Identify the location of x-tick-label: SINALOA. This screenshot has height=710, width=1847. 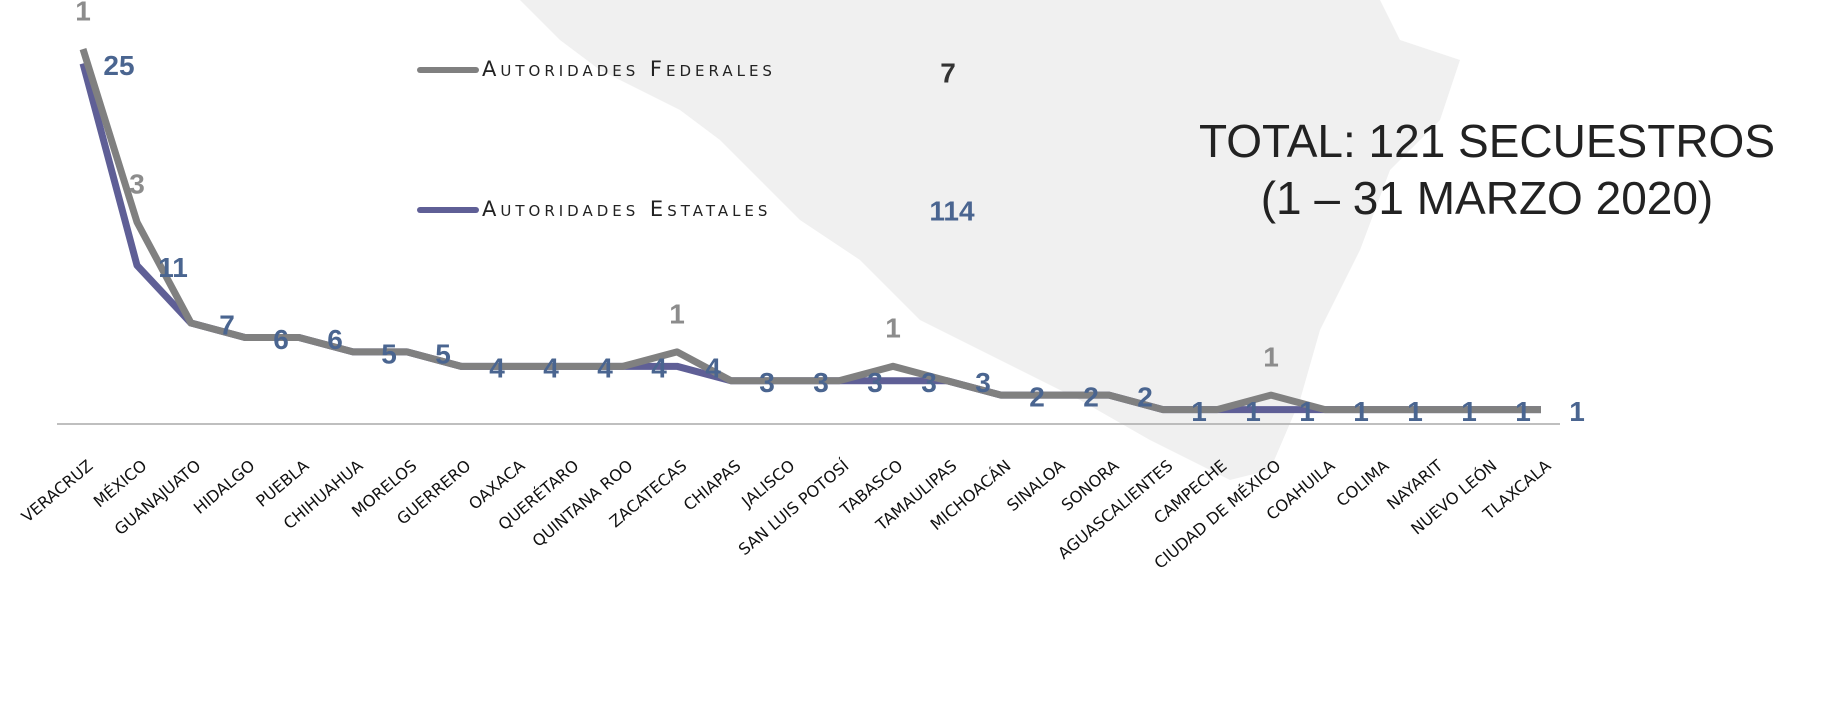
(1035, 485).